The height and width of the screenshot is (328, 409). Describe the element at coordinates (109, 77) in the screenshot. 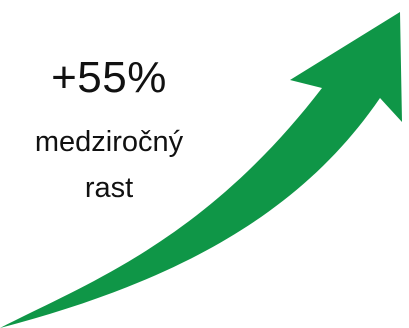

I see `growth-percentage: +55%` at that location.